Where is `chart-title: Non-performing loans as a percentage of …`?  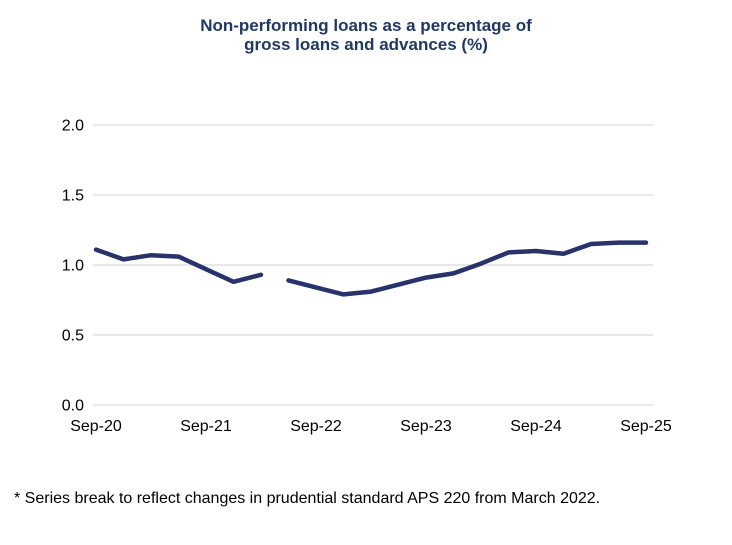
chart-title: Non-performing loans as a percentage of … is located at coordinates (366, 35).